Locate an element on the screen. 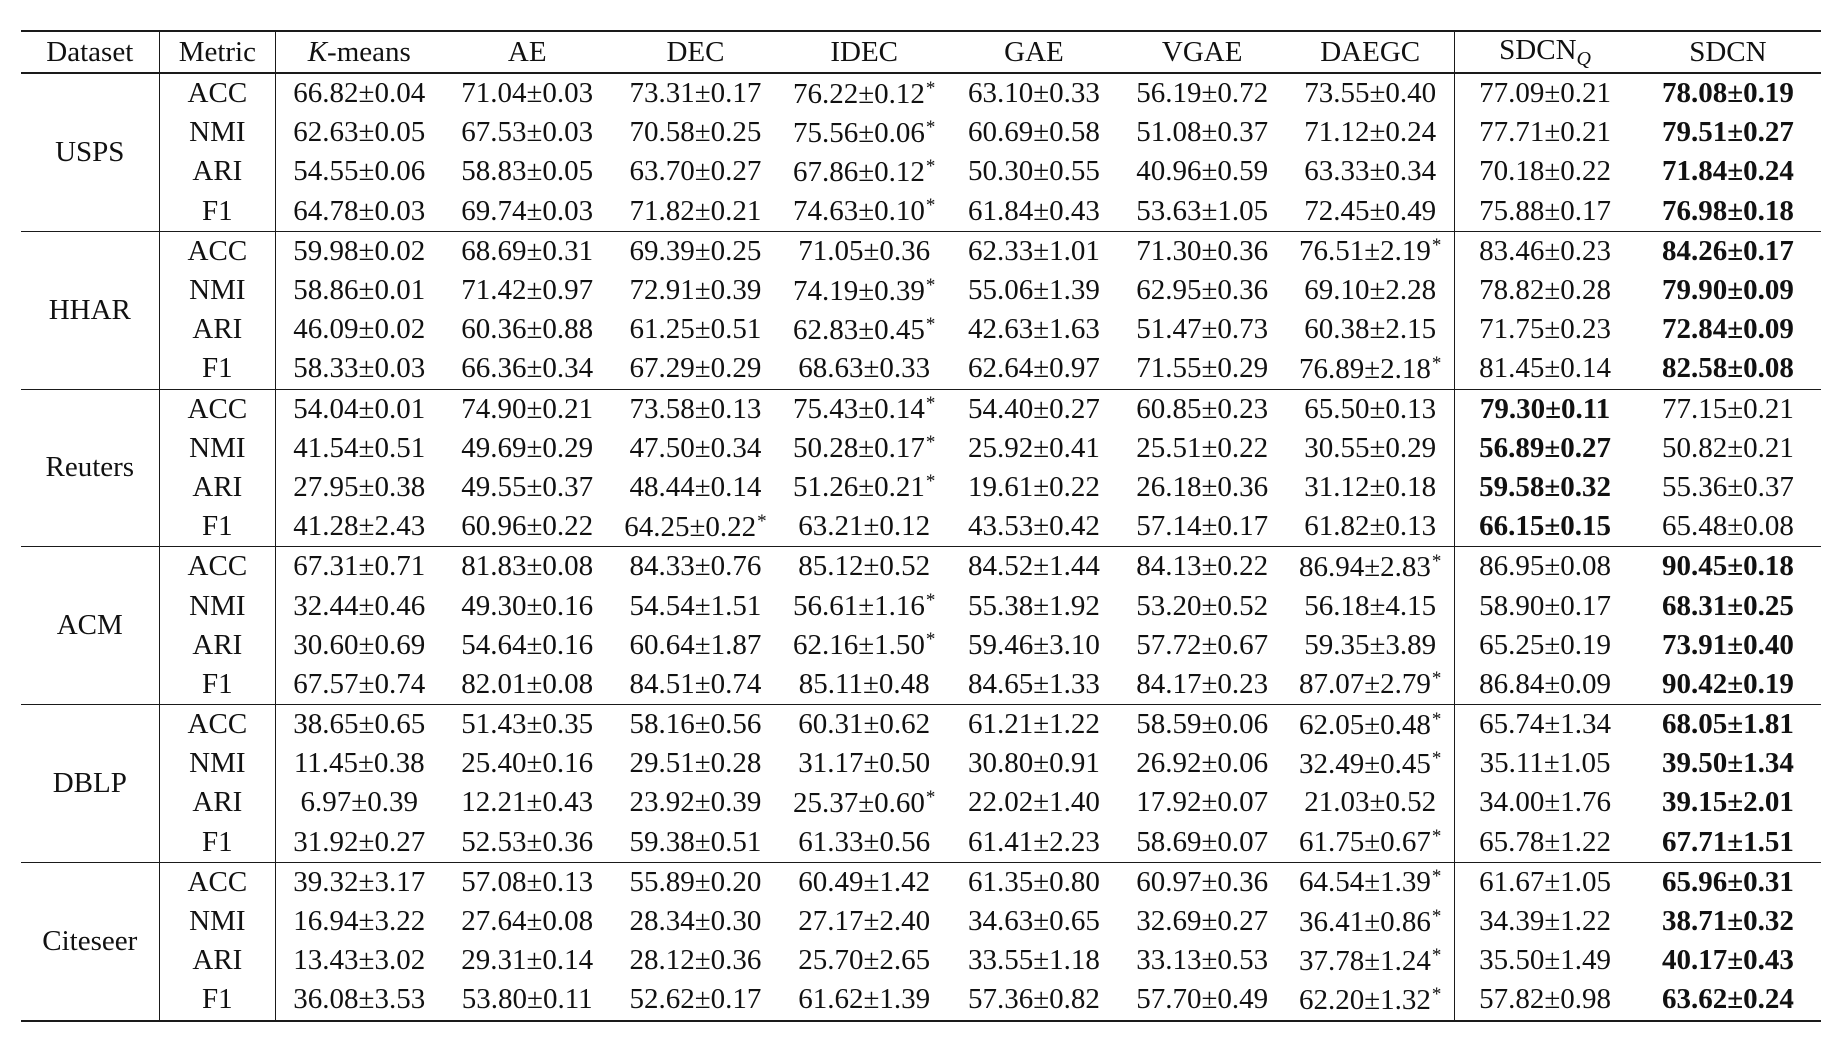 The image size is (1842, 1056). cell-value: 74.63±0.10 is located at coordinates (858, 211).